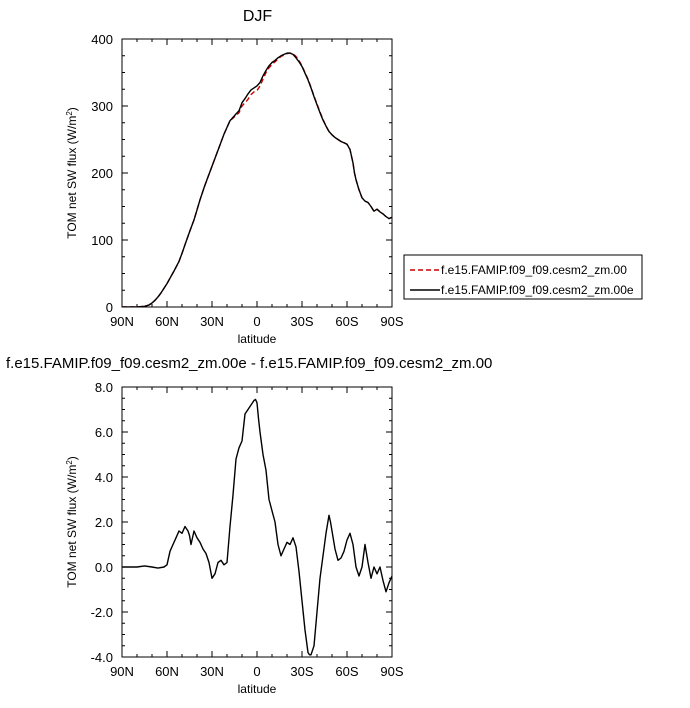  Describe the element at coordinates (104, 567) in the screenshot. I see `y-tick-label: 0.0` at that location.